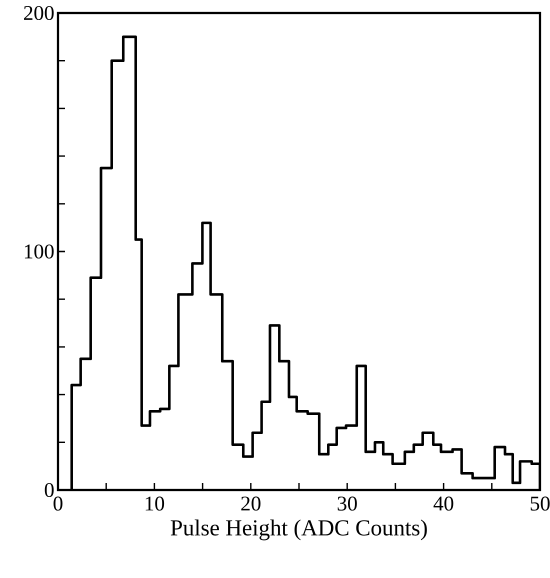  I want to click on x-tick-label: 20, so click(250, 503).